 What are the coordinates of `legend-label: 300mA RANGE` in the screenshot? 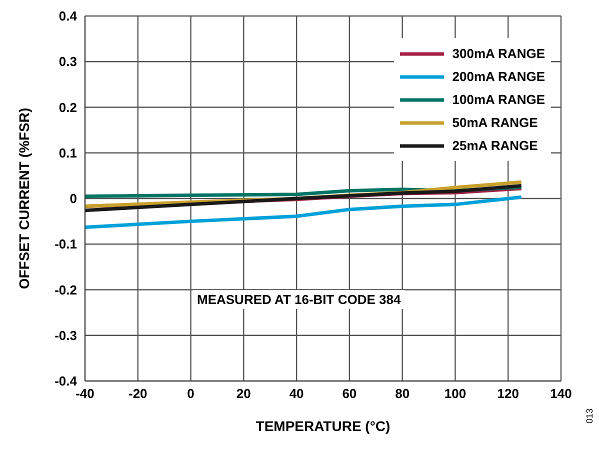 It's located at (498, 53).